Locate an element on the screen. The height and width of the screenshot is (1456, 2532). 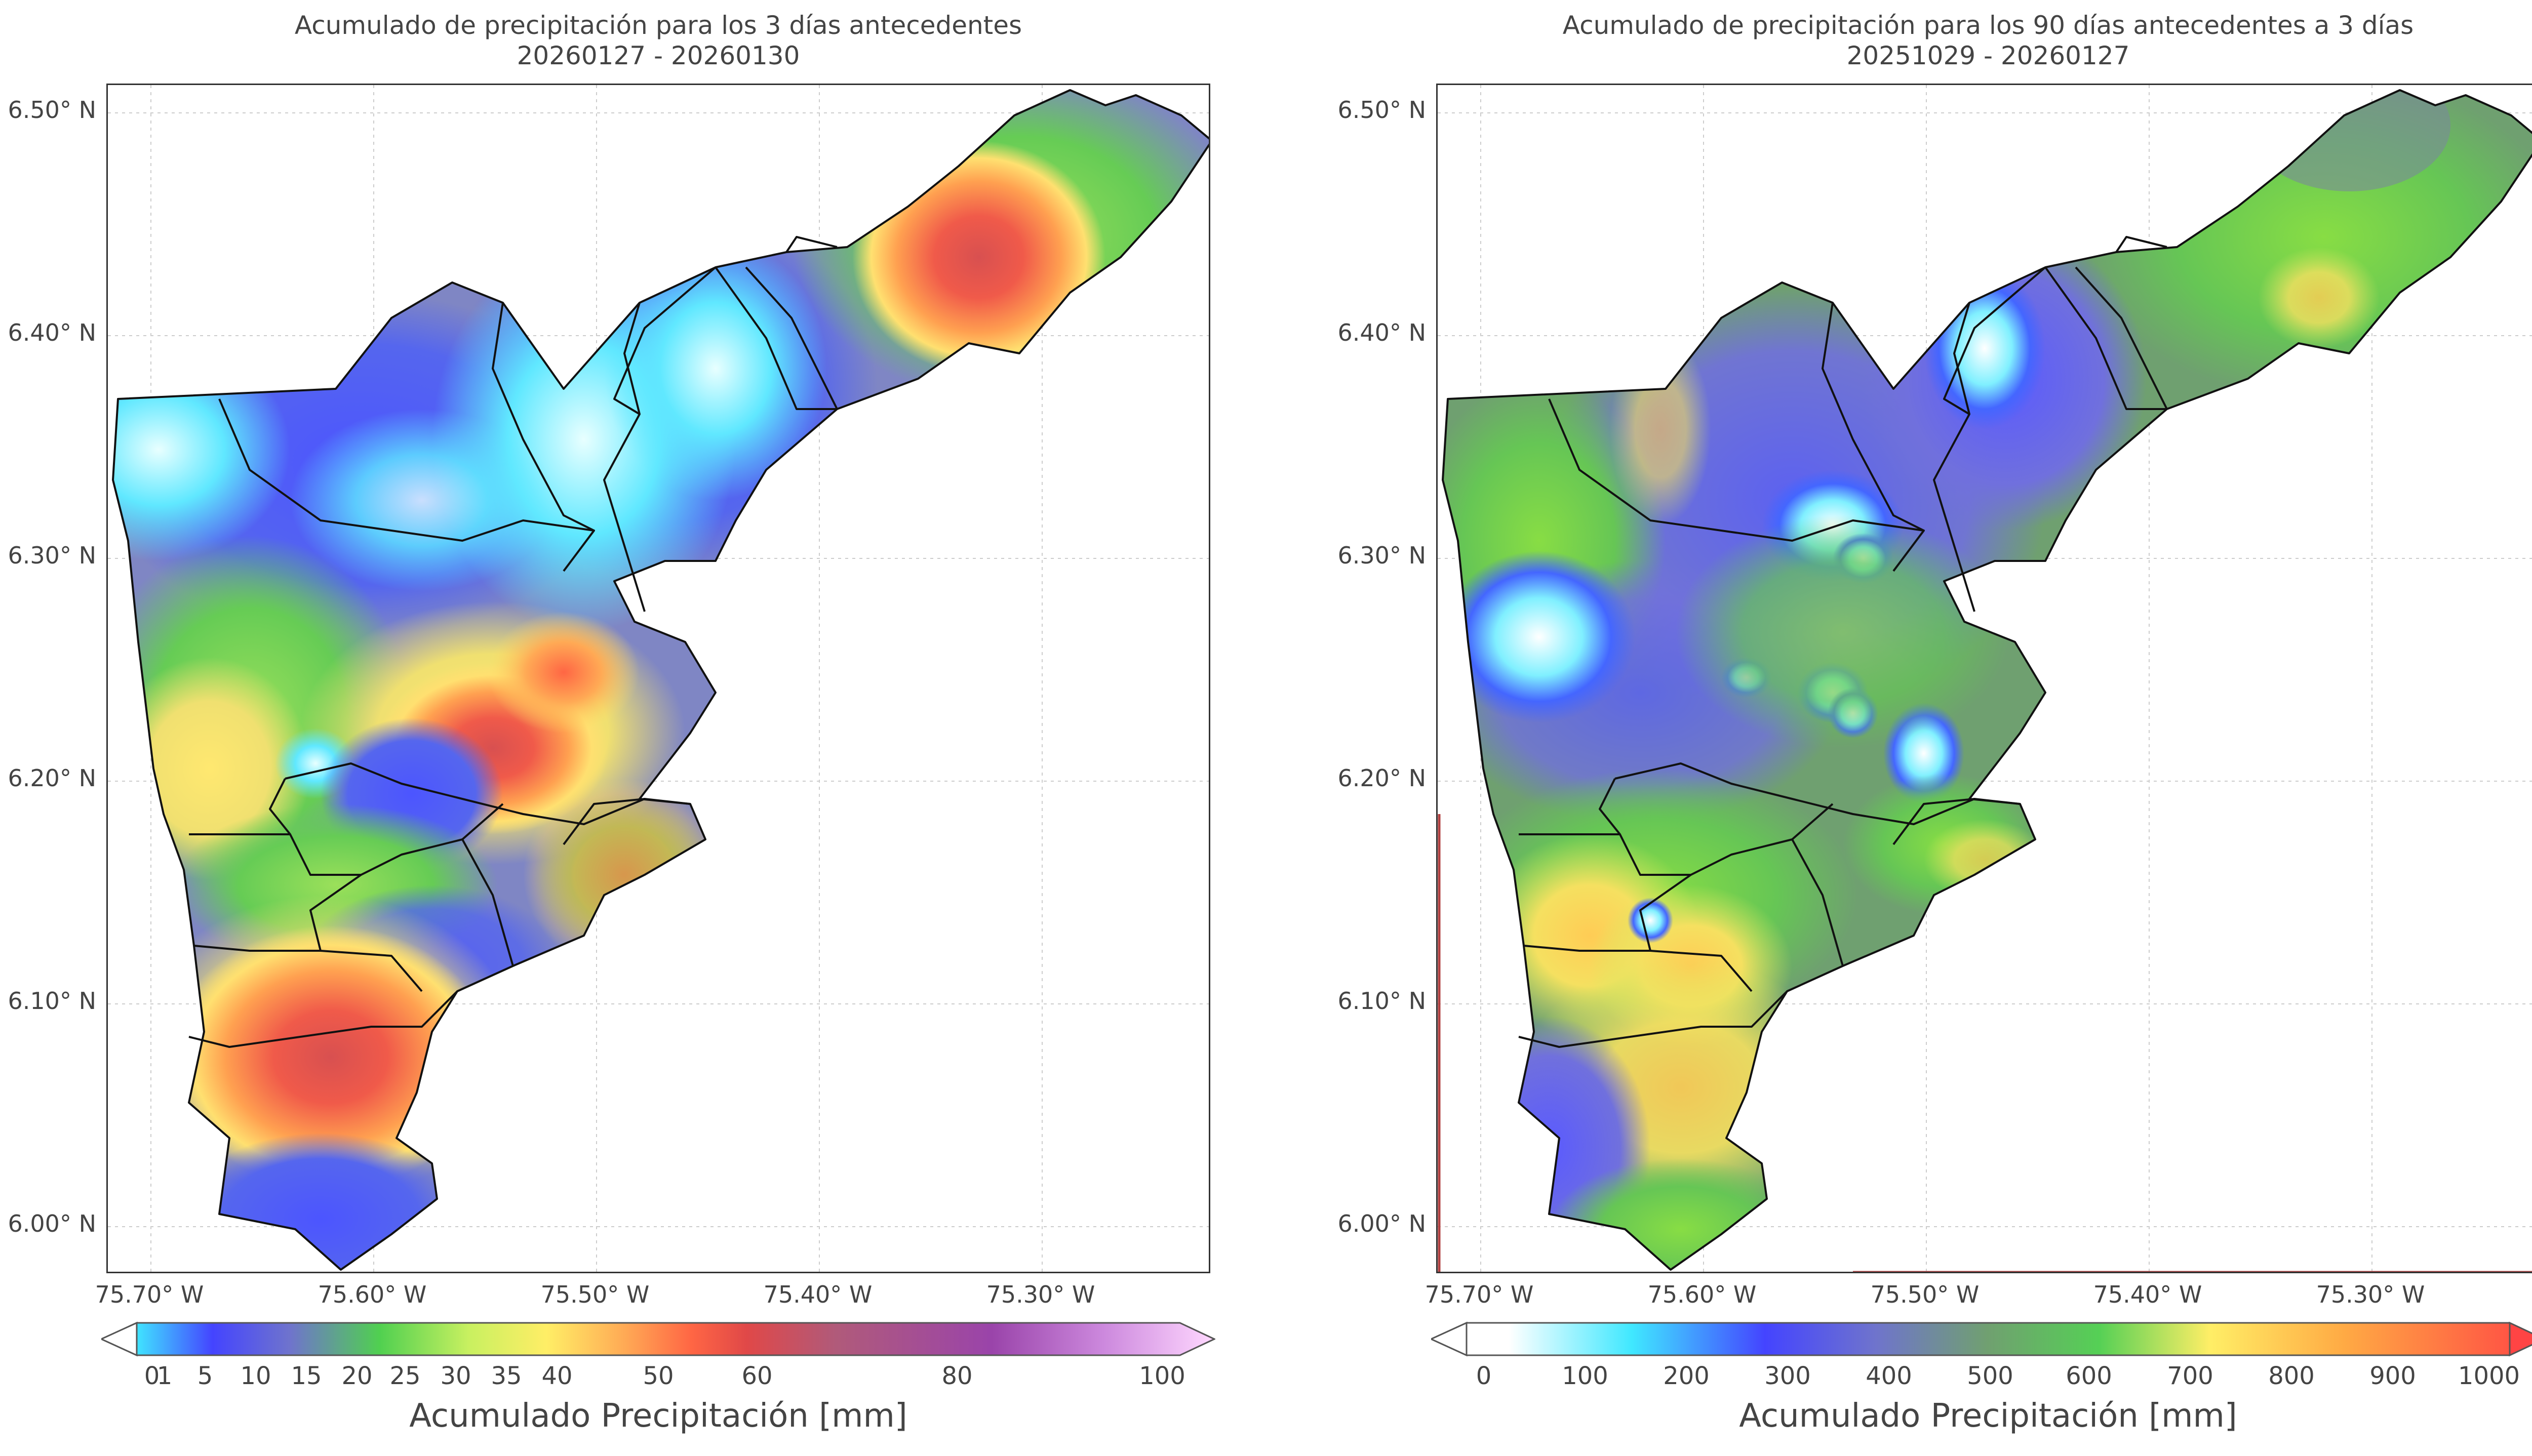
left-lon-tick: 75.30° W is located at coordinates (1040, 1294).